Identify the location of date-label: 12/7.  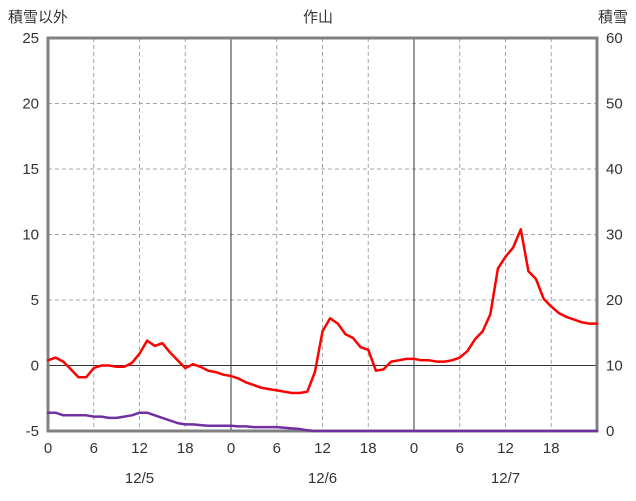
(505, 478).